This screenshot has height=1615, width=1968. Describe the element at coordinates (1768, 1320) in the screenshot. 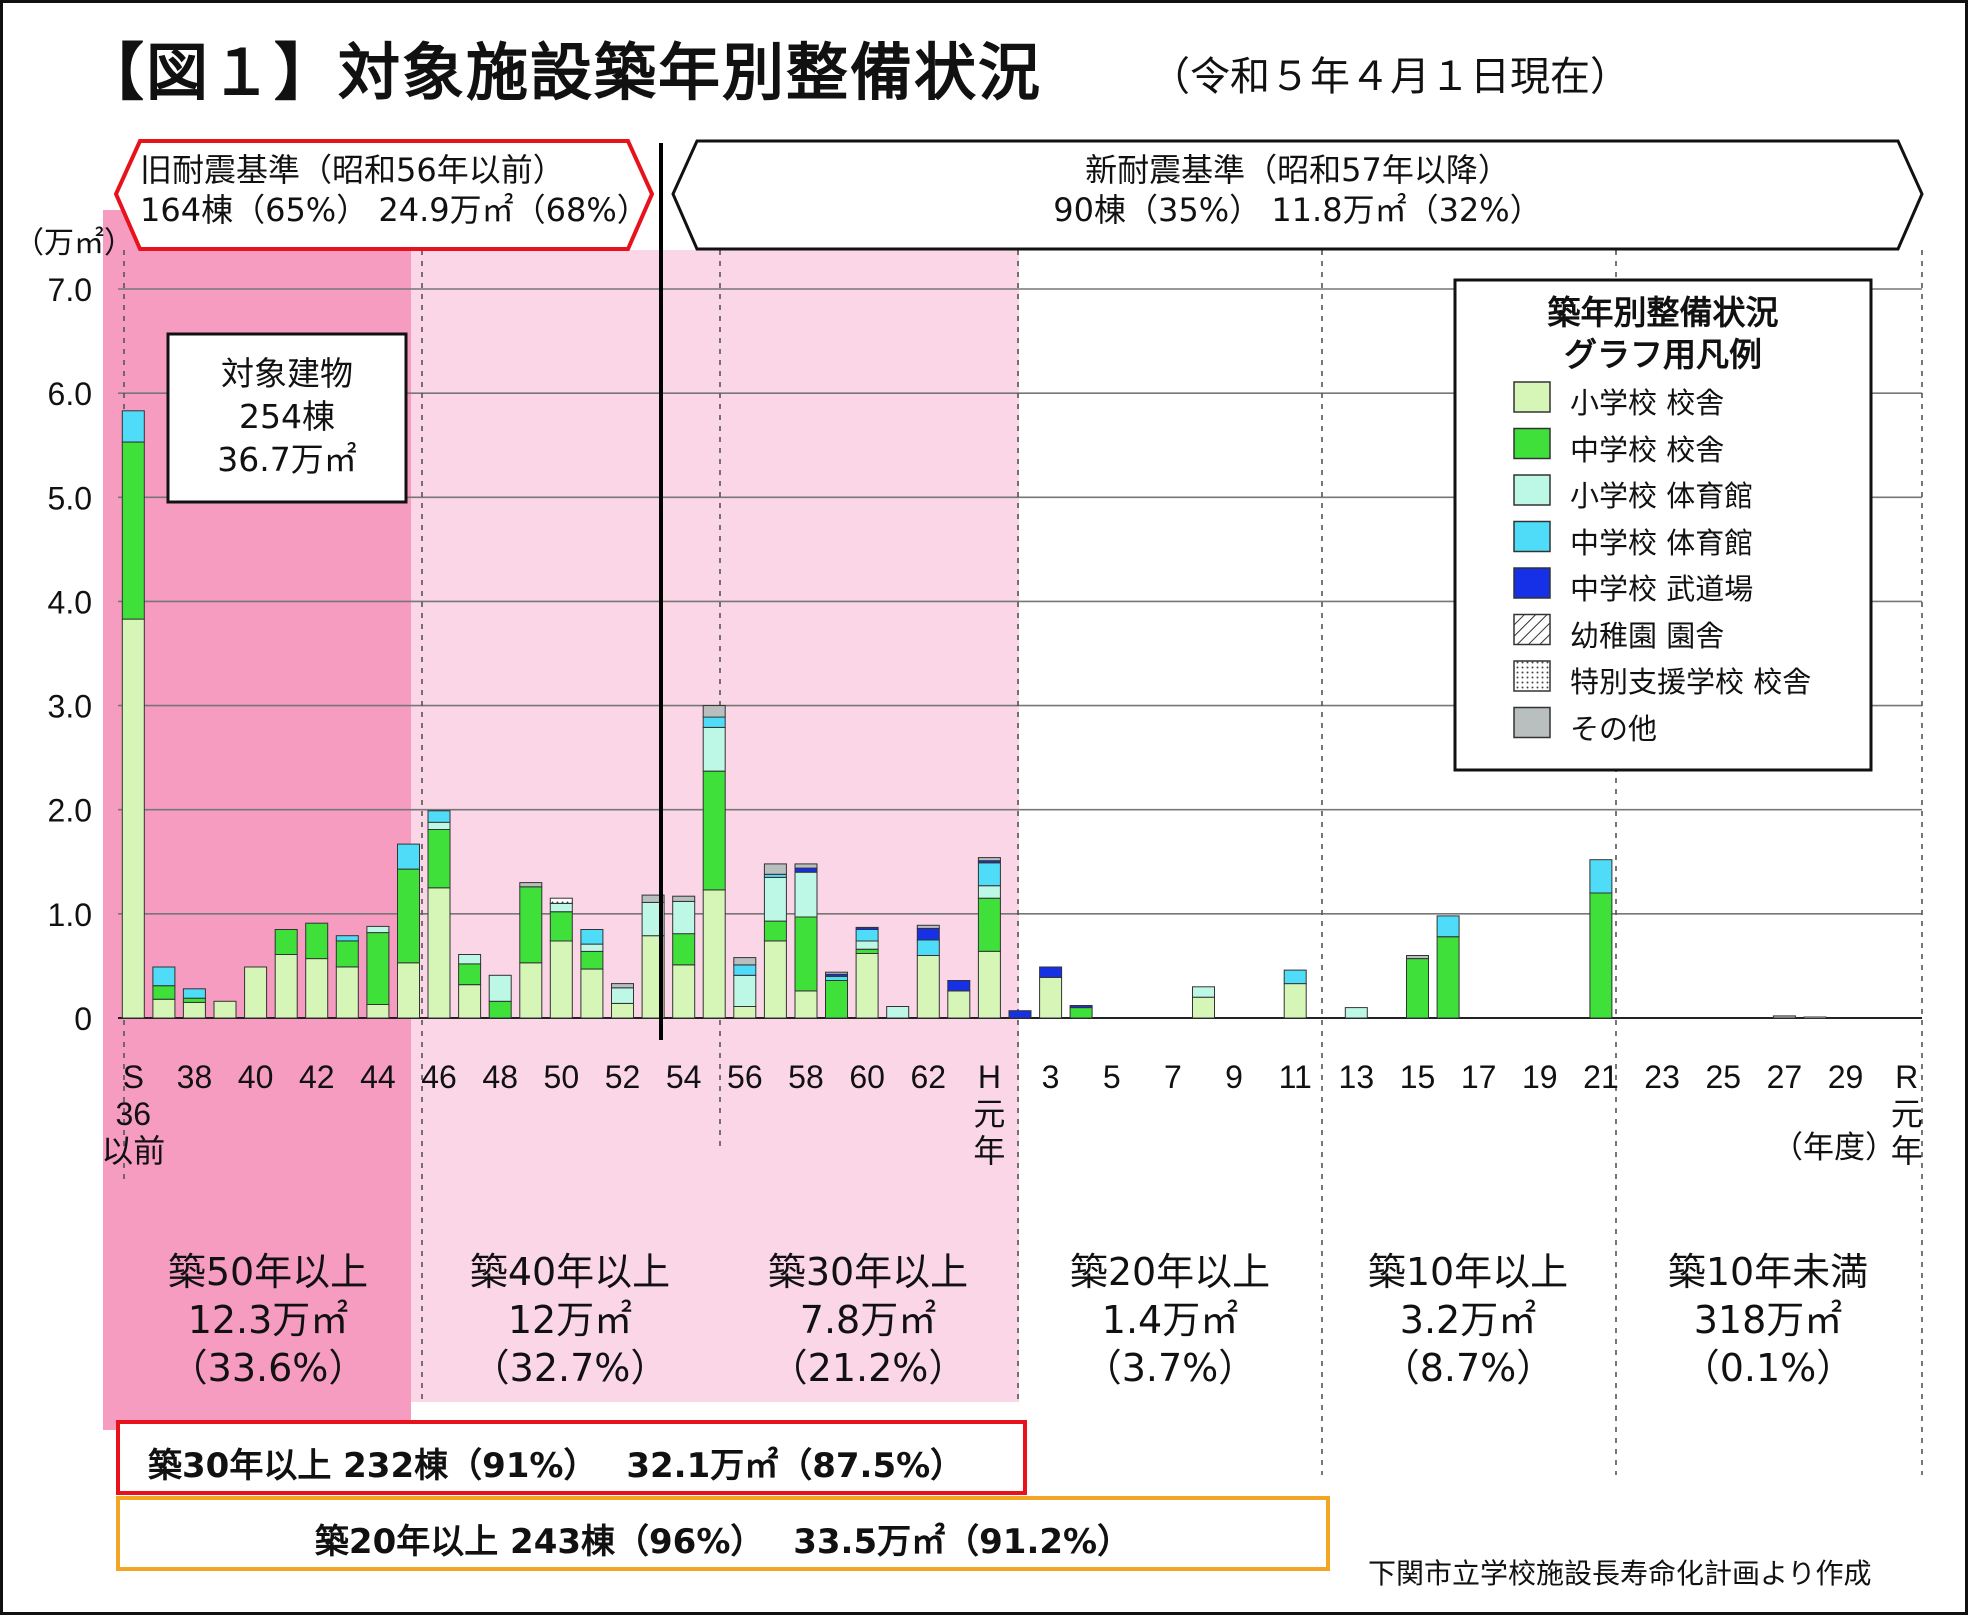

I see `age-group: 築10年未満 318万㎡ （0.1%）` at that location.